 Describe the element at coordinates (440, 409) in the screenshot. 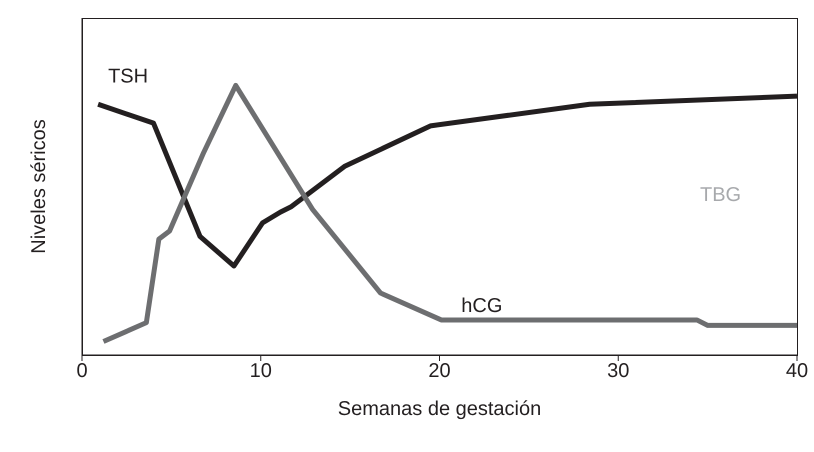

I see `x-axis-title: Semanas de gestación` at that location.